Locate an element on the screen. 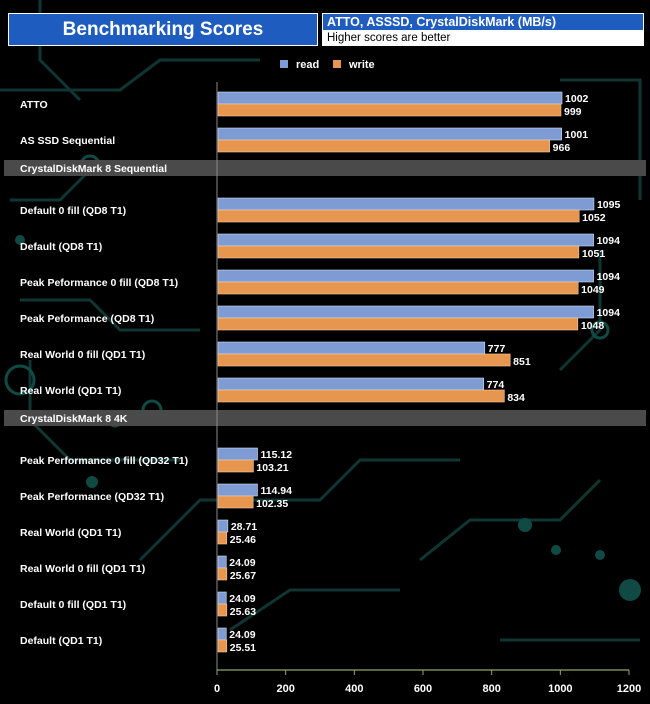  data-label-read: 777 is located at coordinates (497, 349).